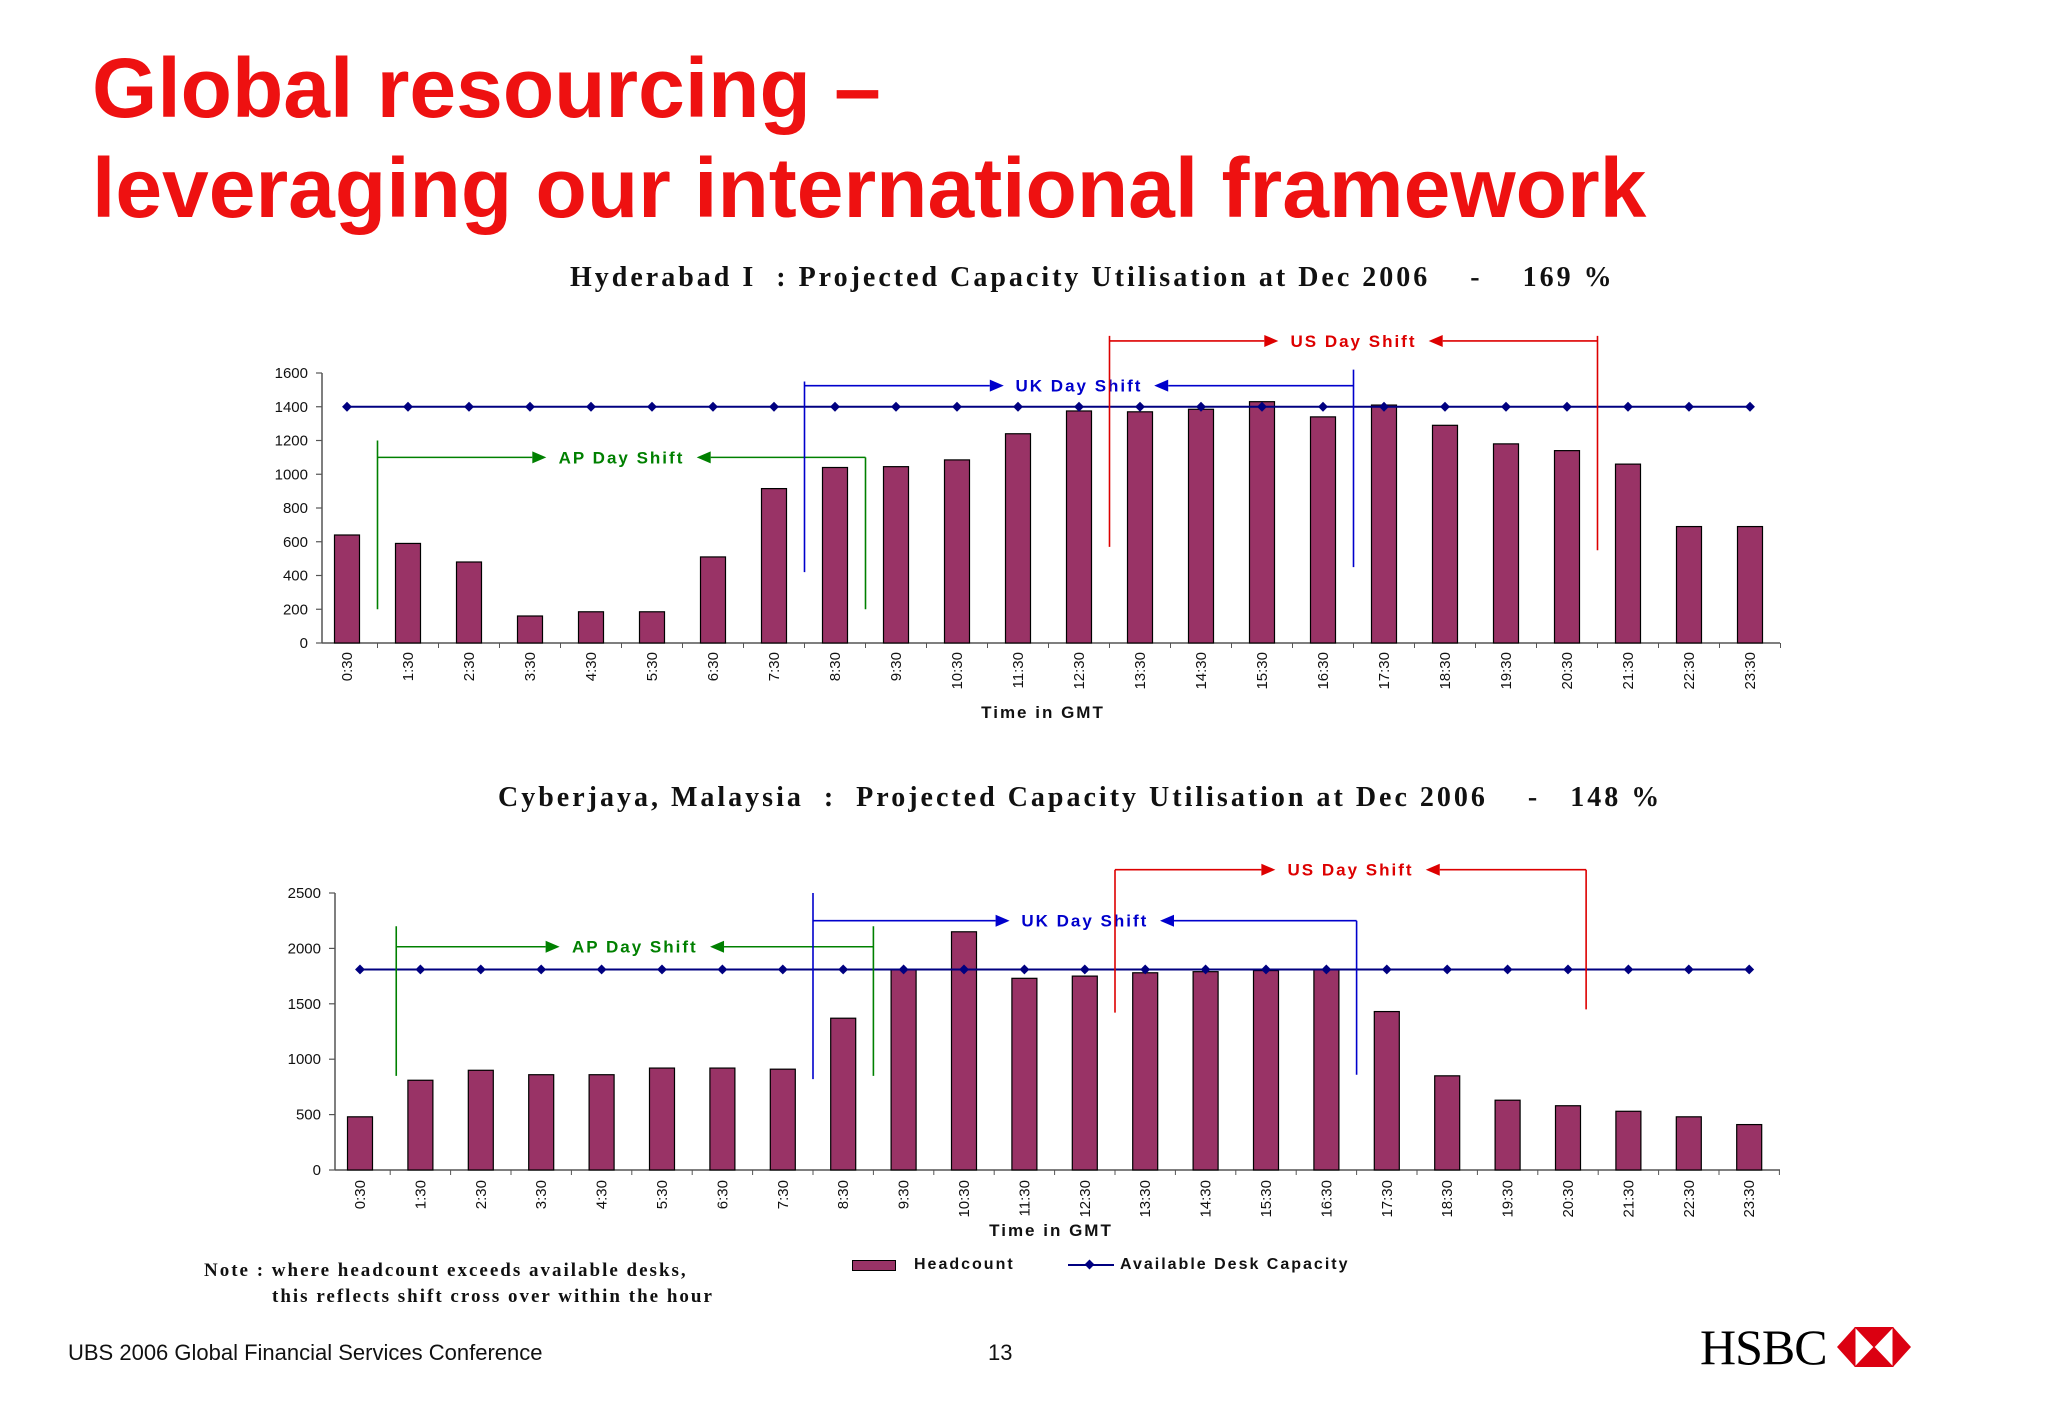 This screenshot has width=2048, height=1419. What do you see at coordinates (295, 542) in the screenshot?
I see `y-tick-label: 600` at bounding box center [295, 542].